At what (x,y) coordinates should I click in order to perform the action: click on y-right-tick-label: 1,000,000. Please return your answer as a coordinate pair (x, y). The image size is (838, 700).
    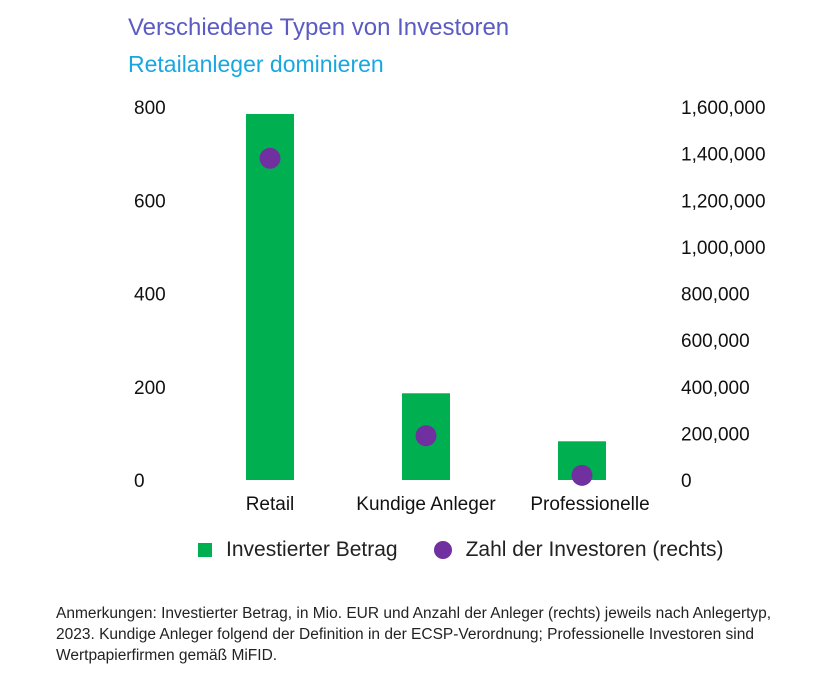
    Looking at the image, I should click on (723, 248).